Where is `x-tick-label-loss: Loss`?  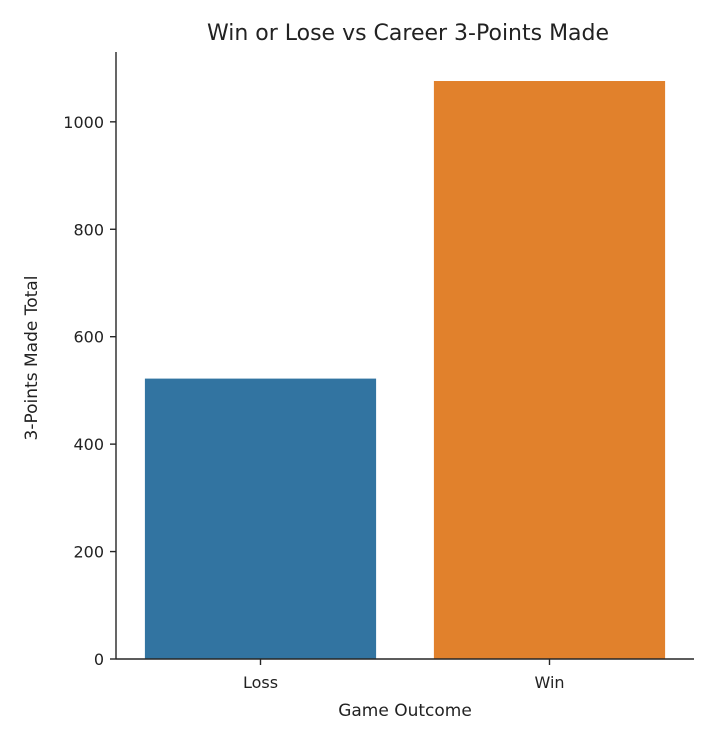
x-tick-label-loss: Loss is located at coordinates (260, 682).